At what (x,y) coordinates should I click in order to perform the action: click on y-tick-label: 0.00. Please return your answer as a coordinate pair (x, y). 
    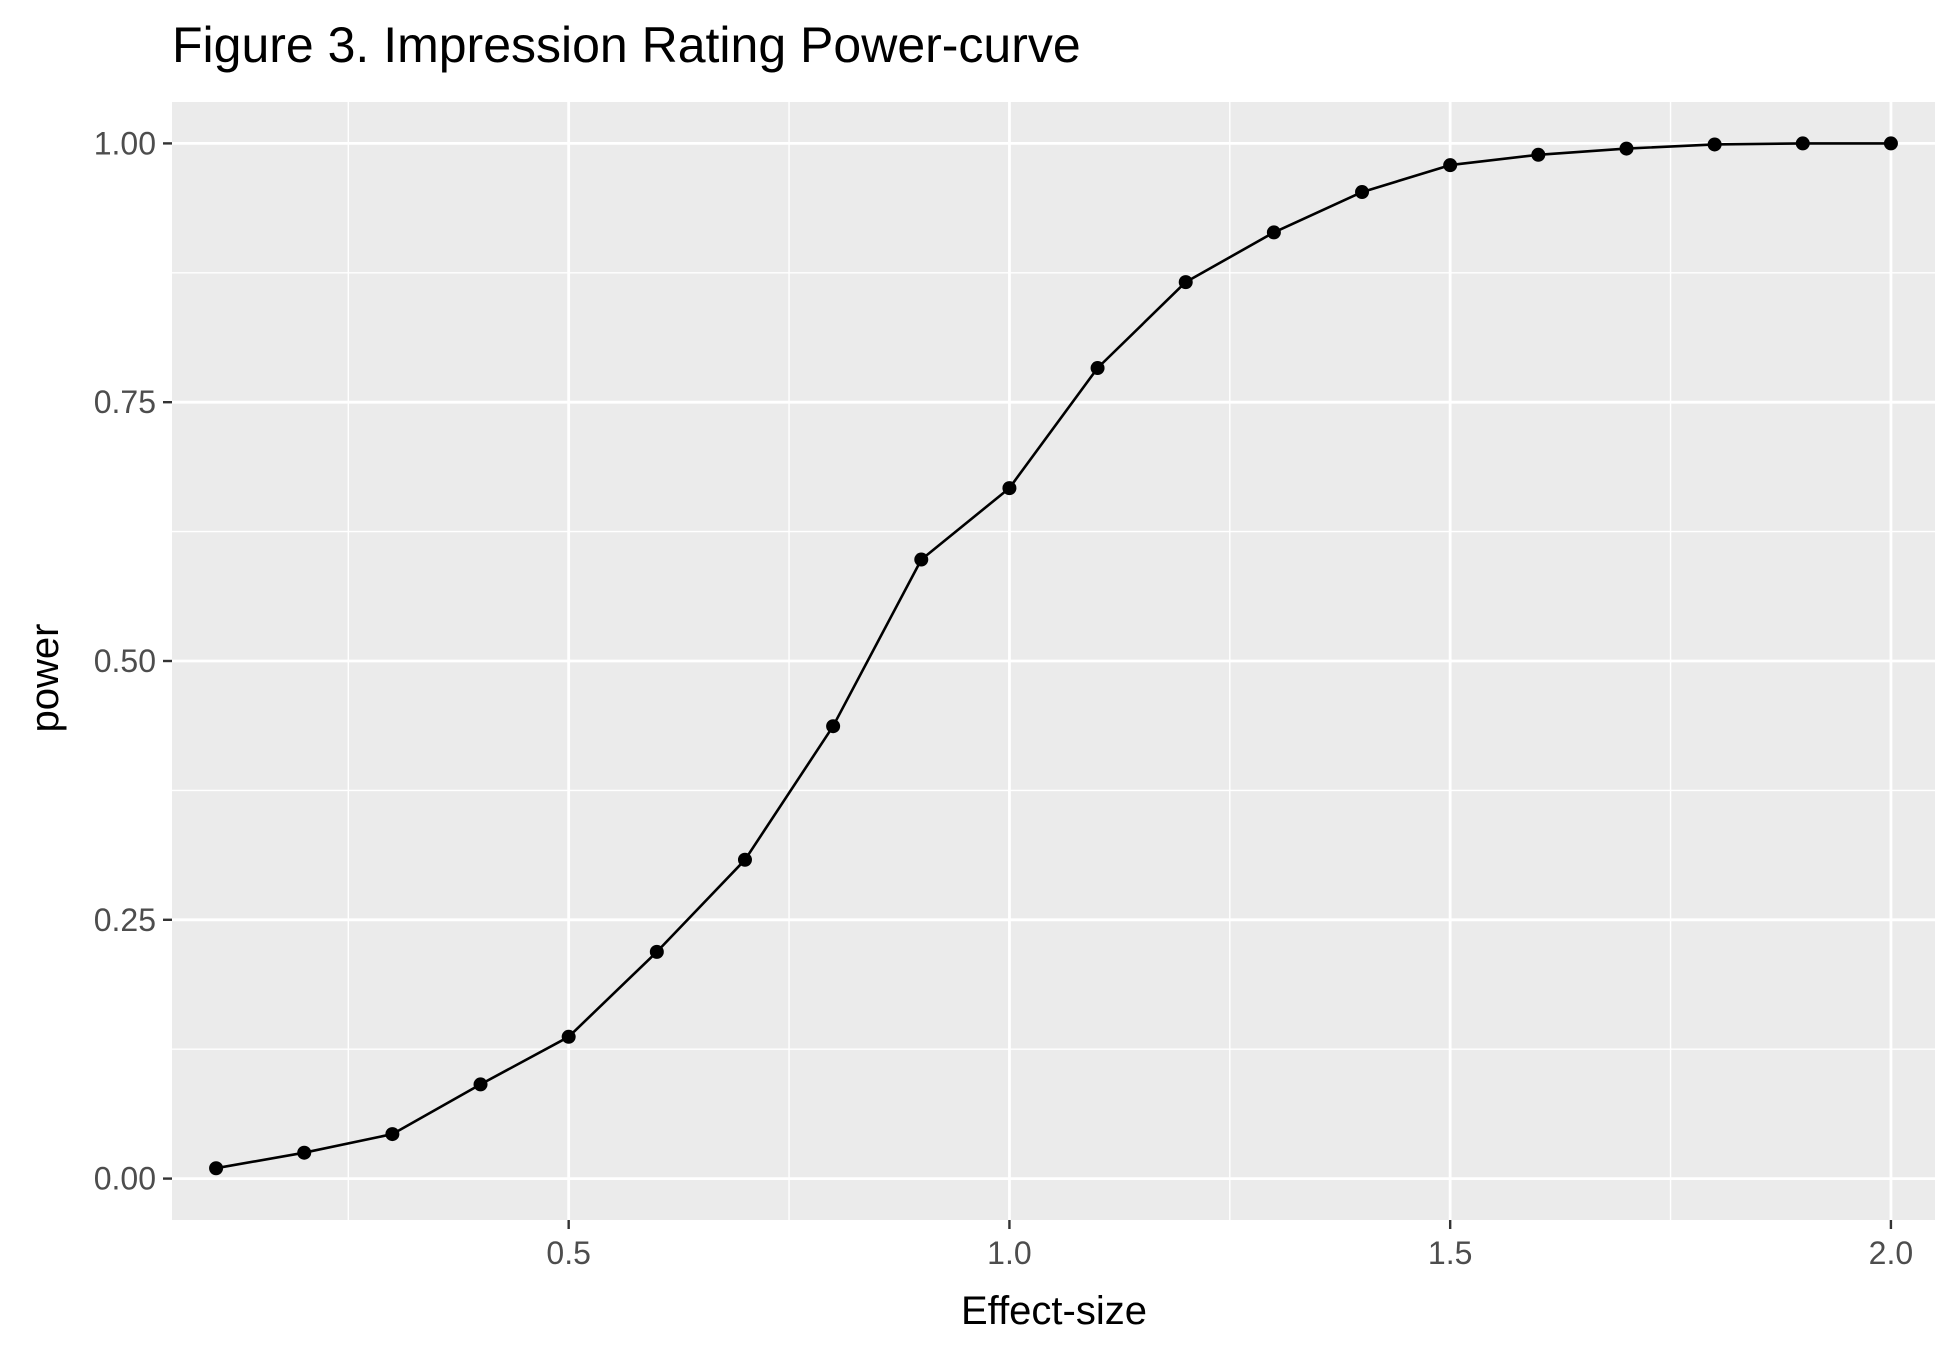
    Looking at the image, I should click on (125, 1179).